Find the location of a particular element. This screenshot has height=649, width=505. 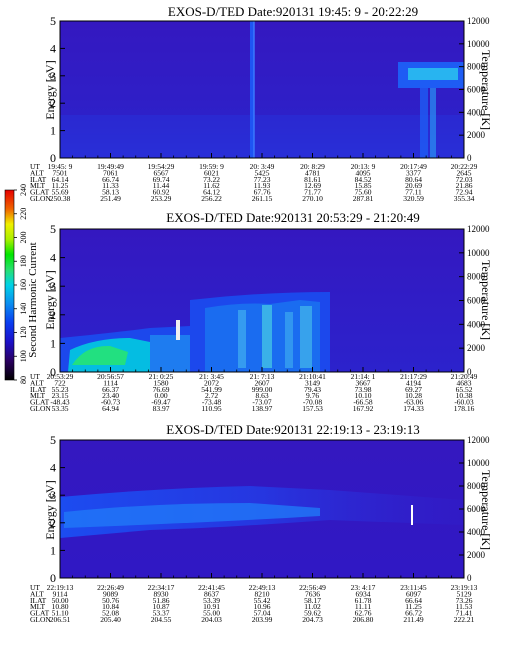

orbit-cell: 21: 3:45 is located at coordinates (211, 376).